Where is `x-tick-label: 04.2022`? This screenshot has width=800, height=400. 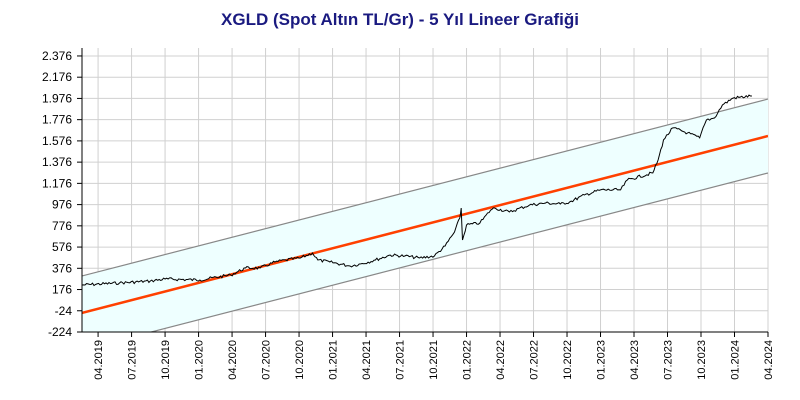
x-tick-label: 04.2022 is located at coordinates (501, 360).